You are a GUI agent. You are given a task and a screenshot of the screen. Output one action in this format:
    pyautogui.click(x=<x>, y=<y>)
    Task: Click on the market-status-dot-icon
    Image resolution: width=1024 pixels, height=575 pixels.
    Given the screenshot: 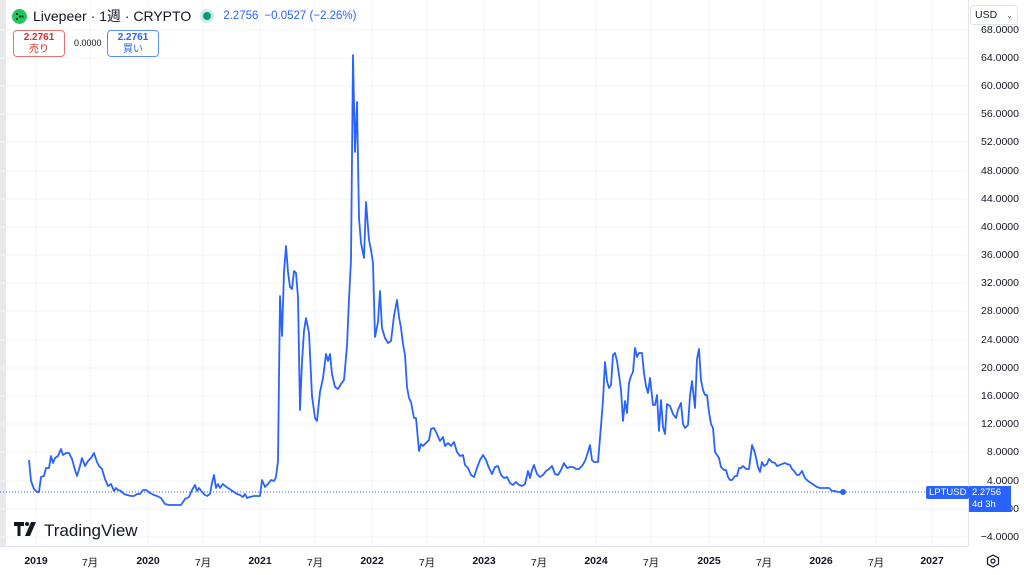 What is the action you would take?
    pyautogui.click(x=207, y=16)
    